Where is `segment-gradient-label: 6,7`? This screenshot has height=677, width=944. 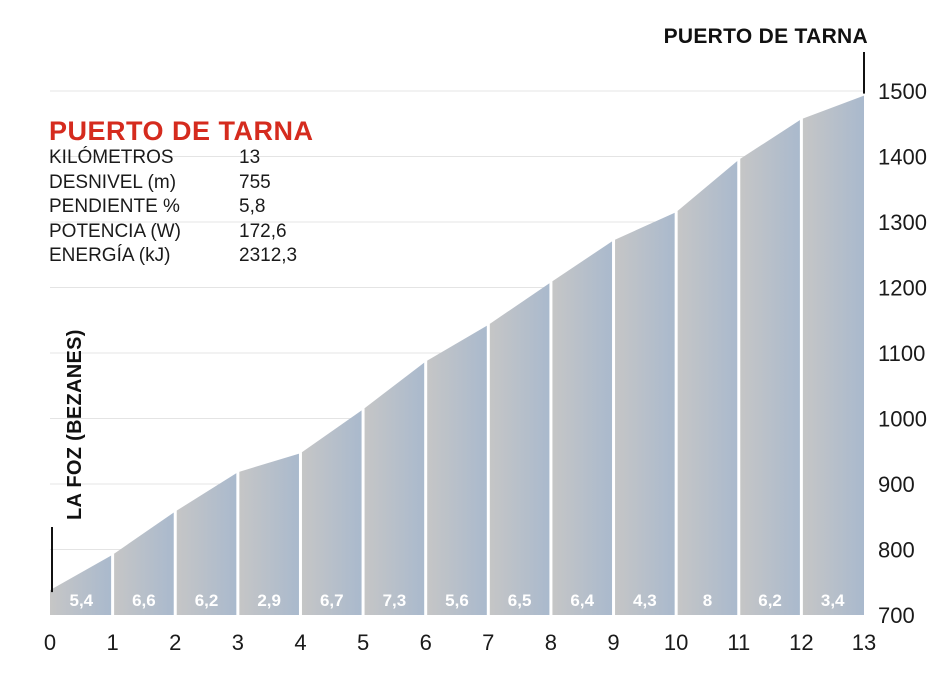
segment-gradient-label: 6,7 is located at coordinates (332, 600).